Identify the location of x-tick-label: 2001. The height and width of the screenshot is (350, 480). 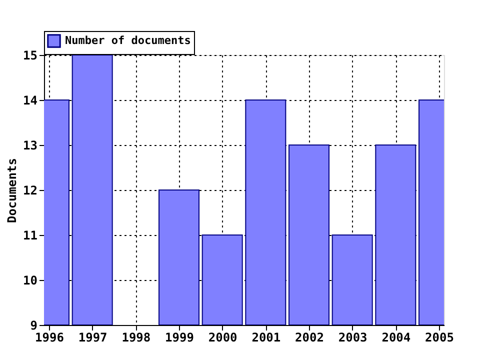
(266, 337).